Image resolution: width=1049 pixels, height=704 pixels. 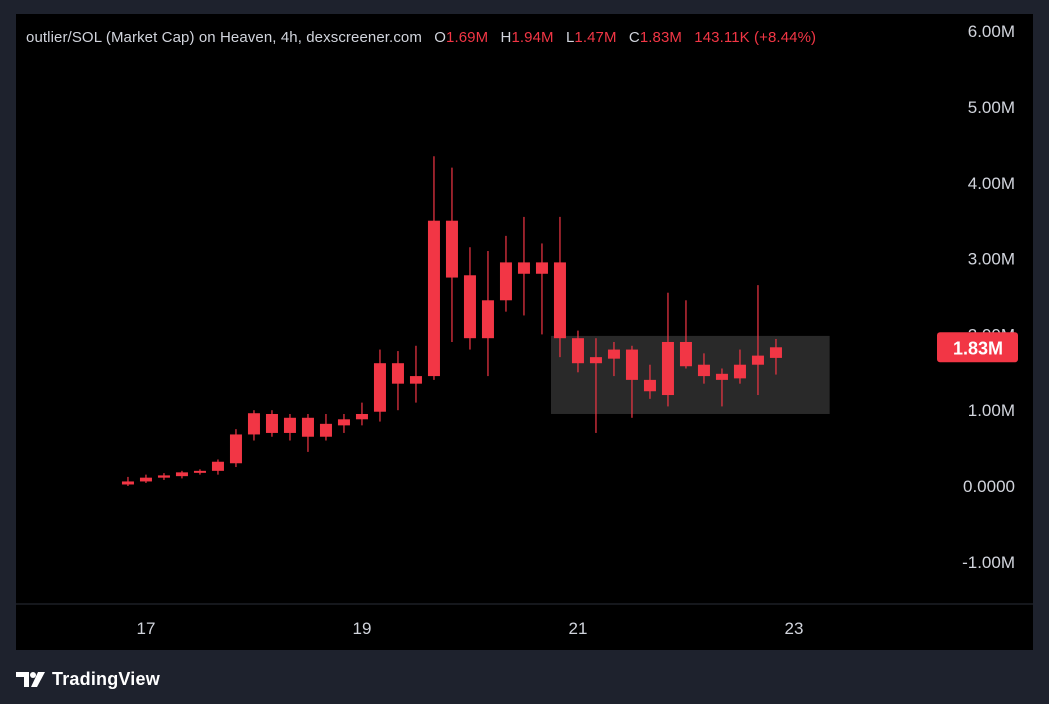 I want to click on y-tick-label: 1.00M, so click(x=991, y=410).